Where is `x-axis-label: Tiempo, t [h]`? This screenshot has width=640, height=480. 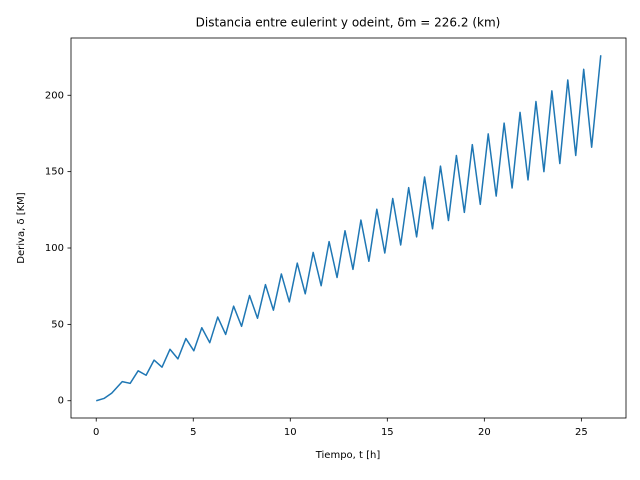
x-axis-label: Tiempo, t [h] is located at coordinates (348, 455).